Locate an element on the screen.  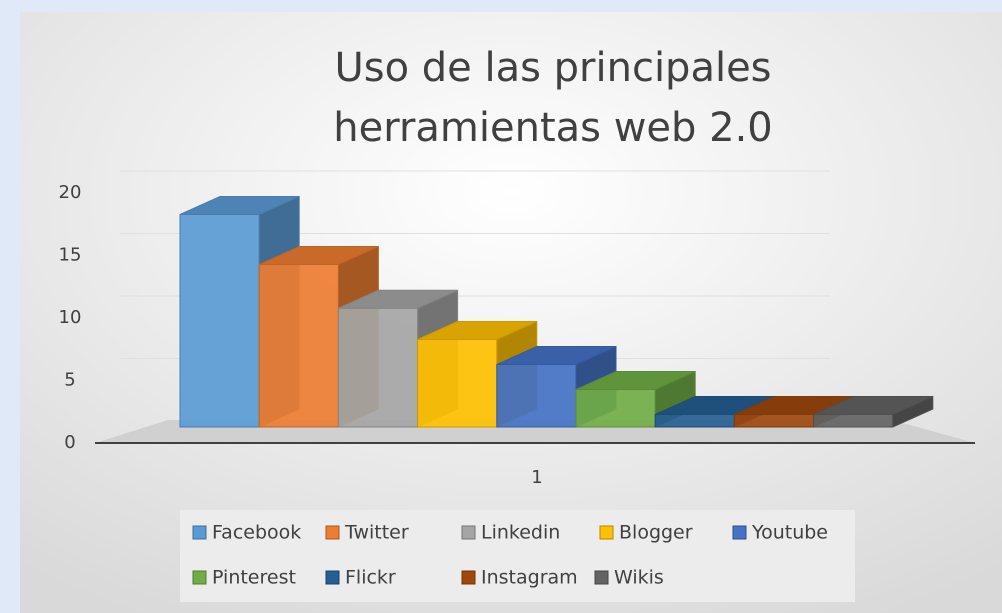
y-tick-label: 5 is located at coordinates (69, 380).